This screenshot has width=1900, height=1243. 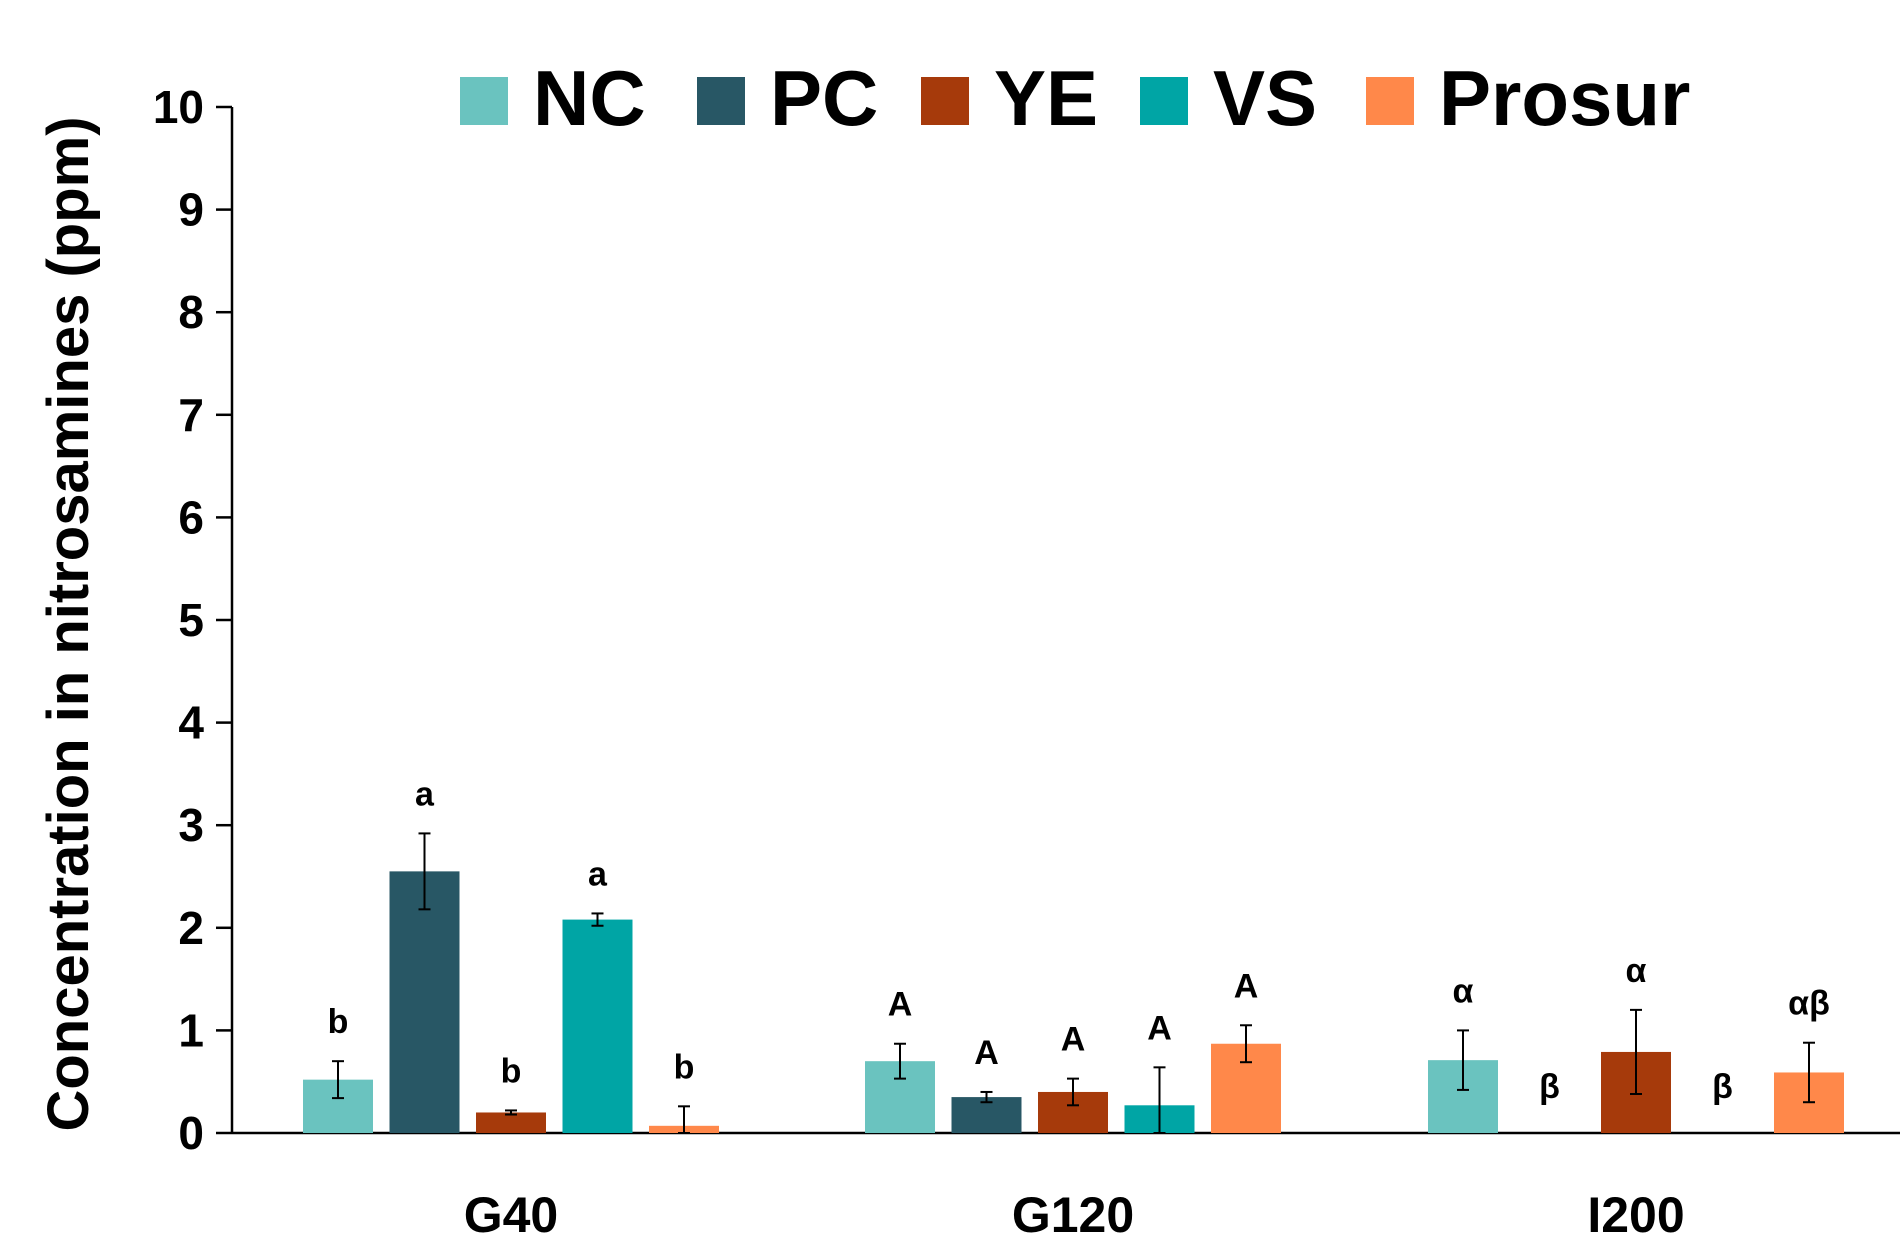 What do you see at coordinates (191, 928) in the screenshot?
I see `y-tick-label: 2` at bounding box center [191, 928].